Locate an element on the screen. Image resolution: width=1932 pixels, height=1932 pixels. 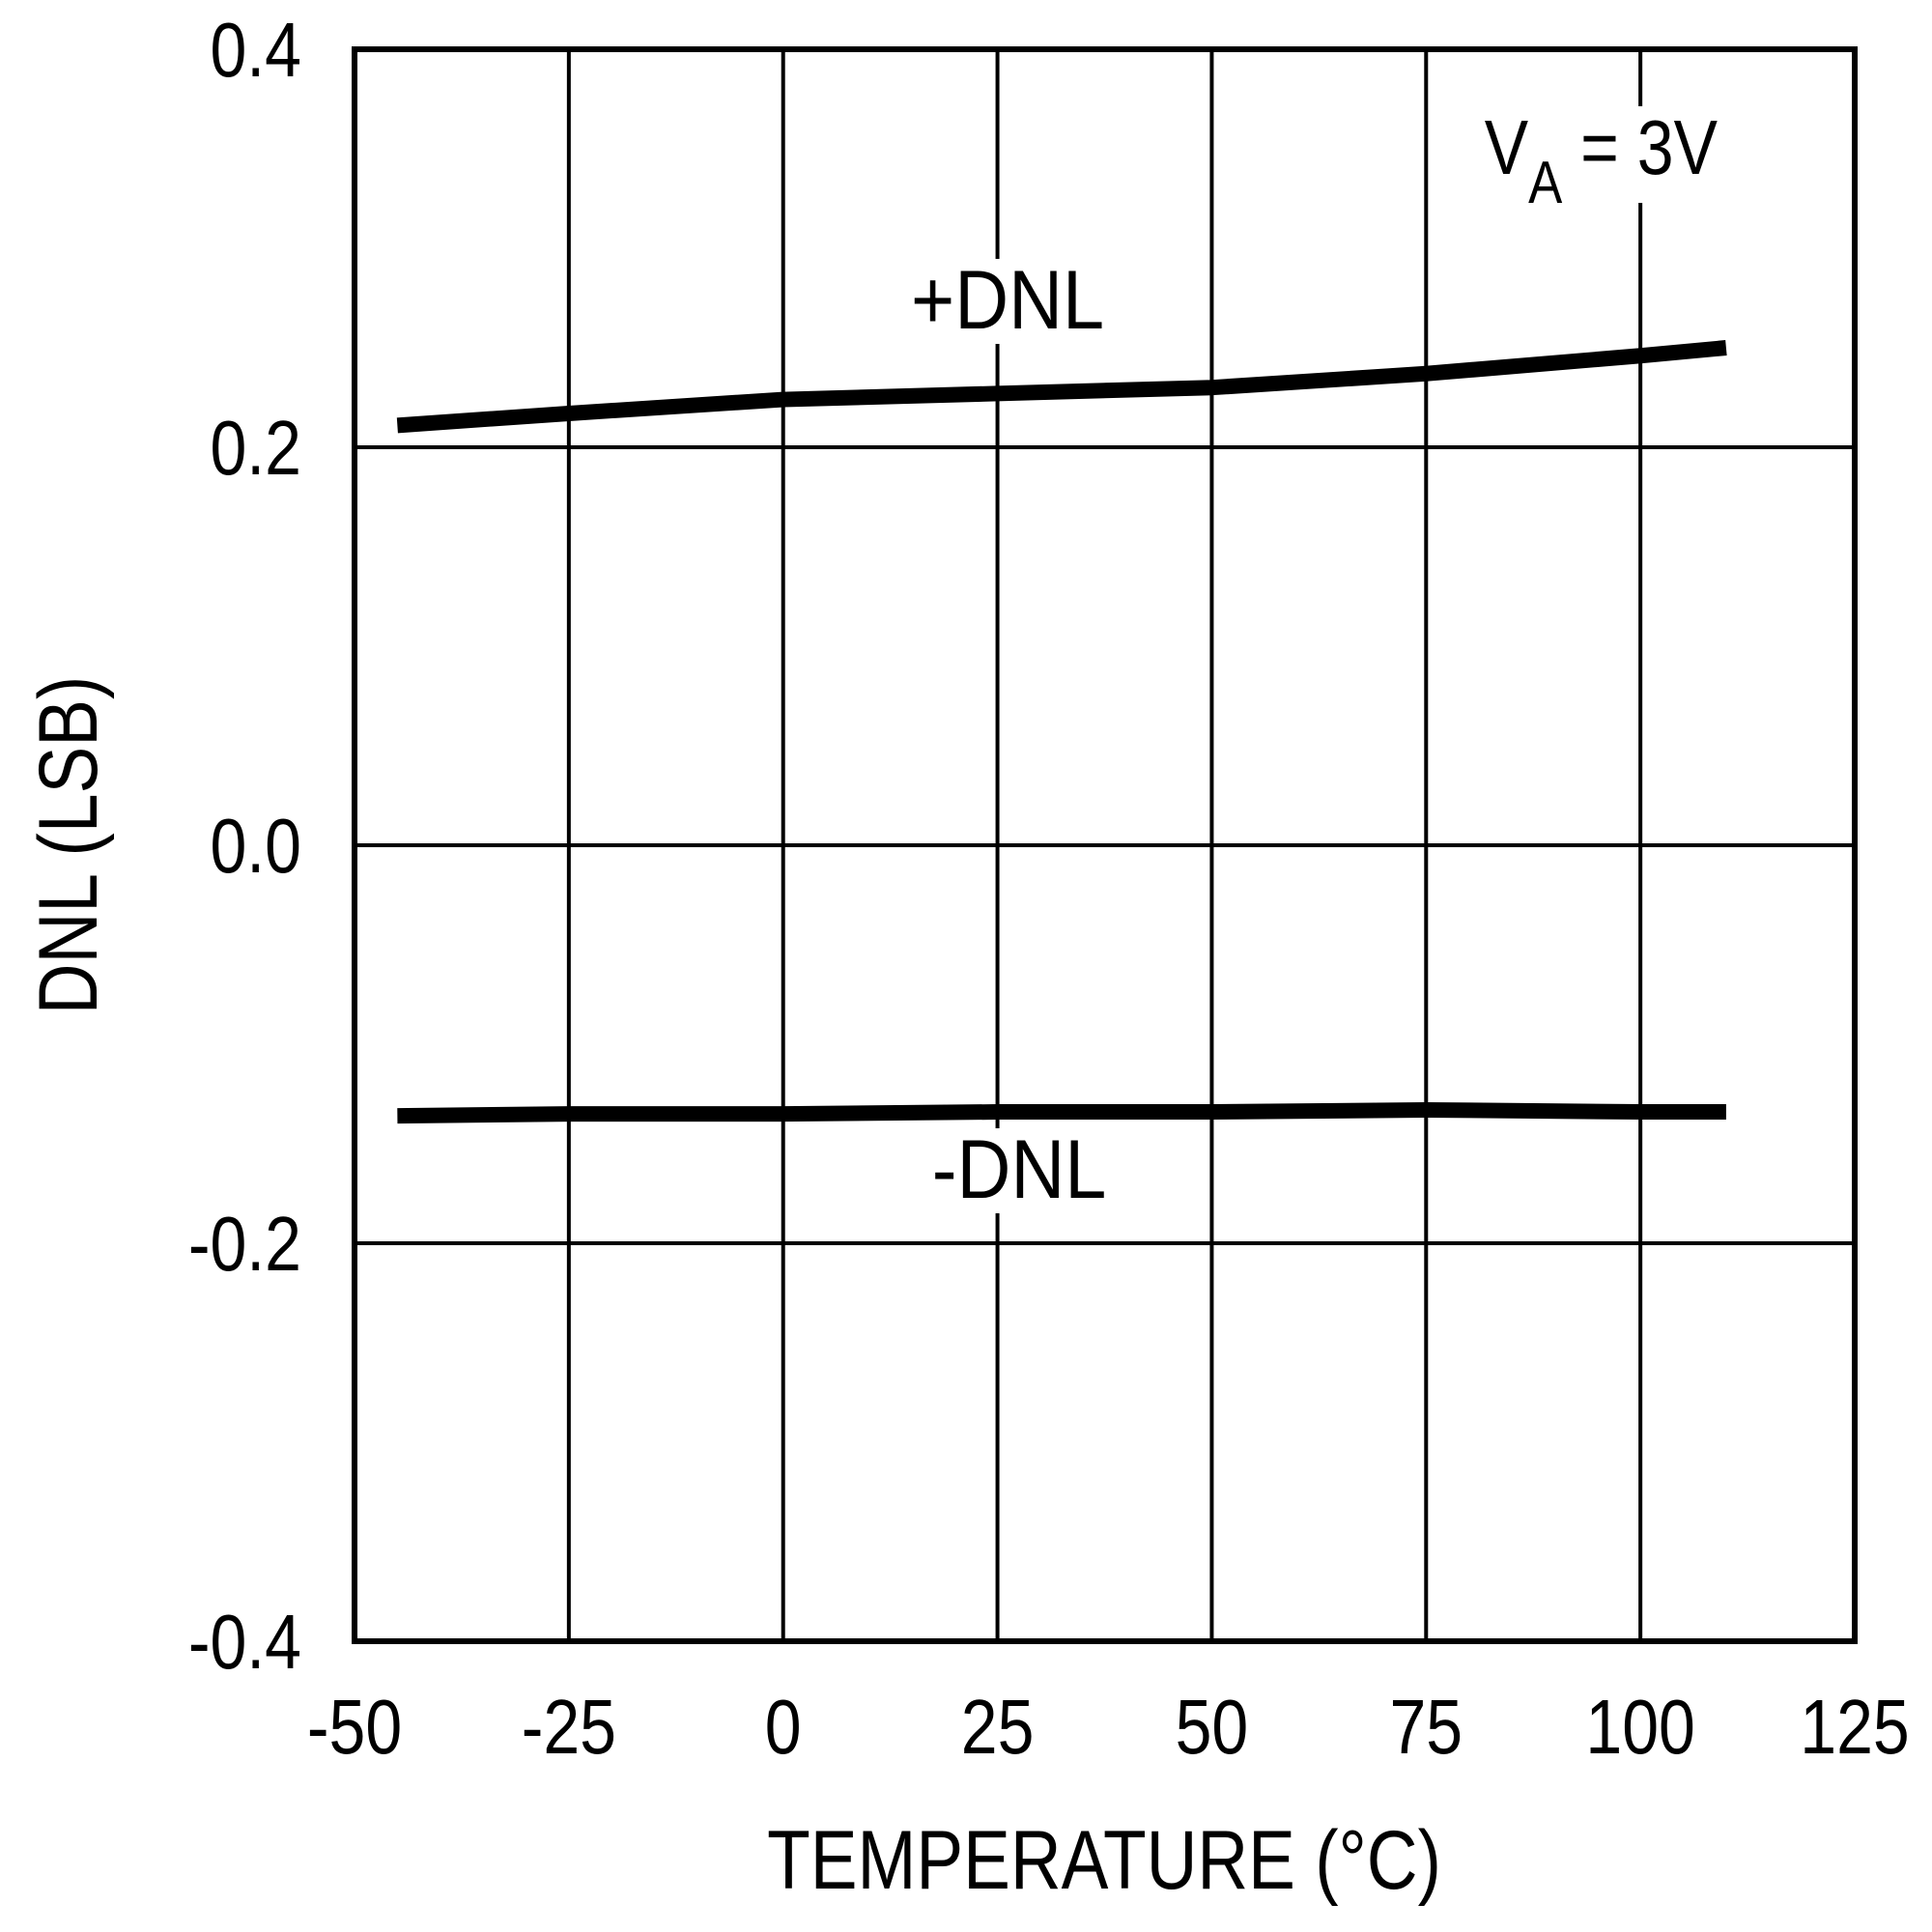
y-tick-label: 0.4 is located at coordinates (256, 50).